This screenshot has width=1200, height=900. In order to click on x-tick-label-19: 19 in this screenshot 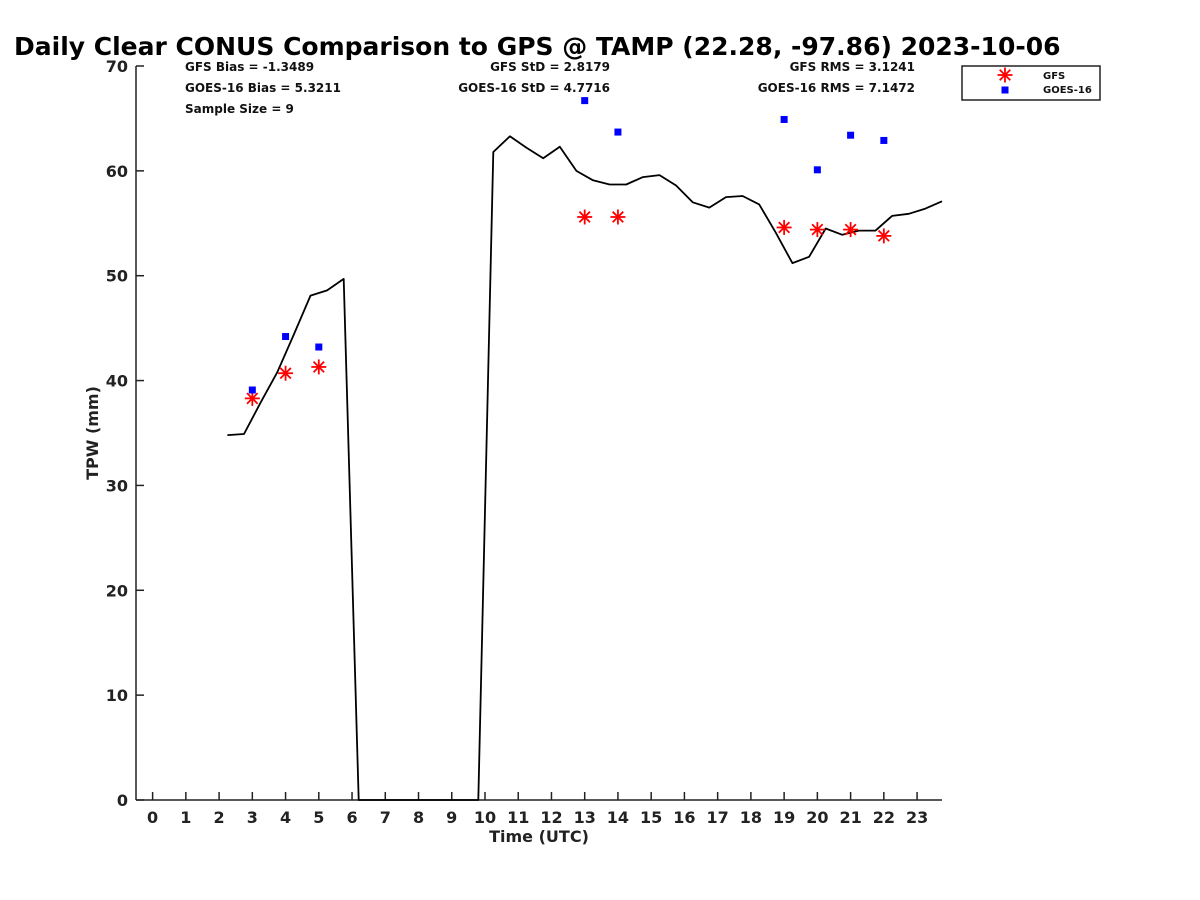, I will do `click(784, 817)`.